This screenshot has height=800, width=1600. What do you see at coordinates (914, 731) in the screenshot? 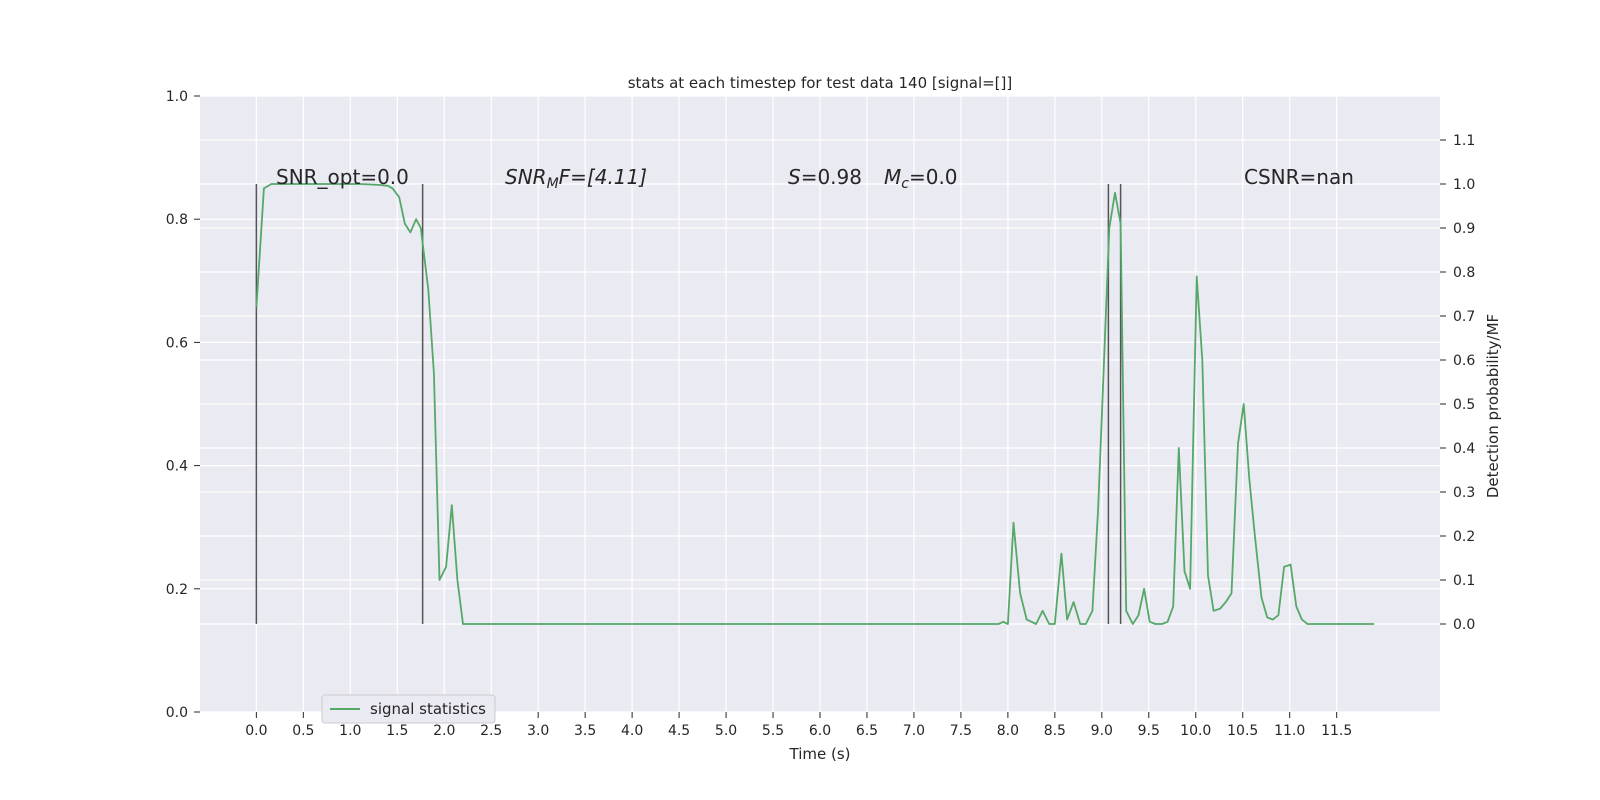
I see `x-tick-label: 7.0` at bounding box center [914, 731].